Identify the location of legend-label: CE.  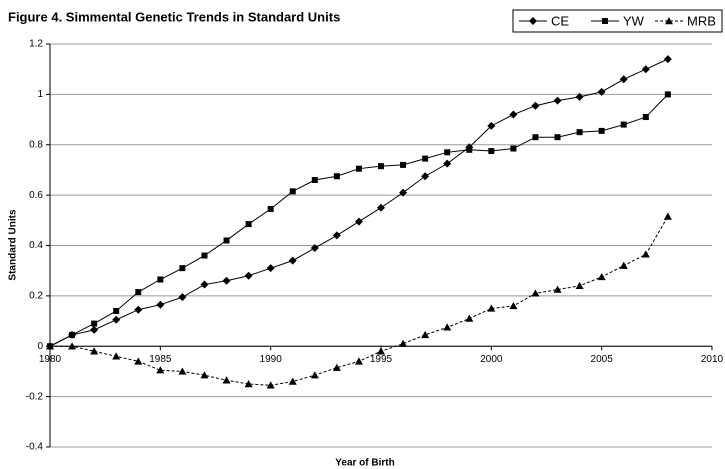
(560, 20).